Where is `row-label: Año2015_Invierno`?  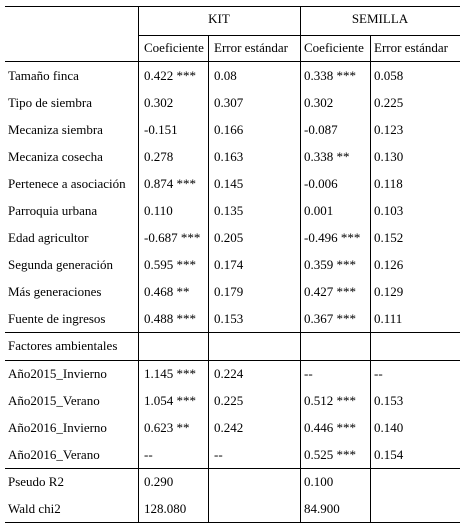 row-label: Año2015_Invierno is located at coordinates (57, 373).